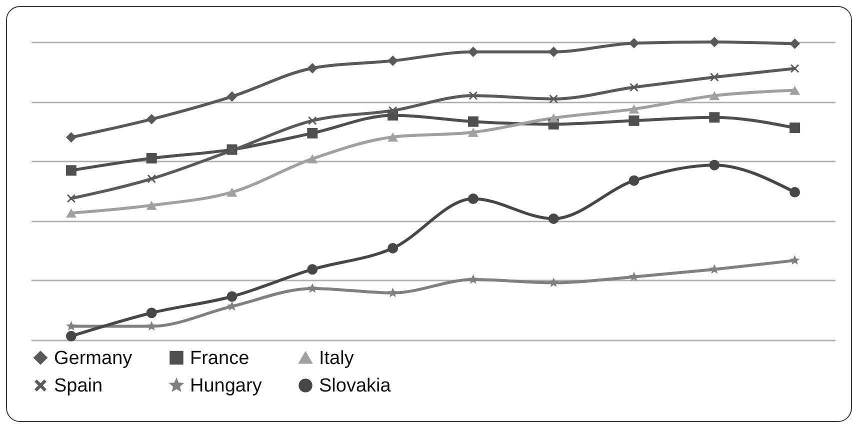  I want to click on legend-label: Germany, so click(93, 358).